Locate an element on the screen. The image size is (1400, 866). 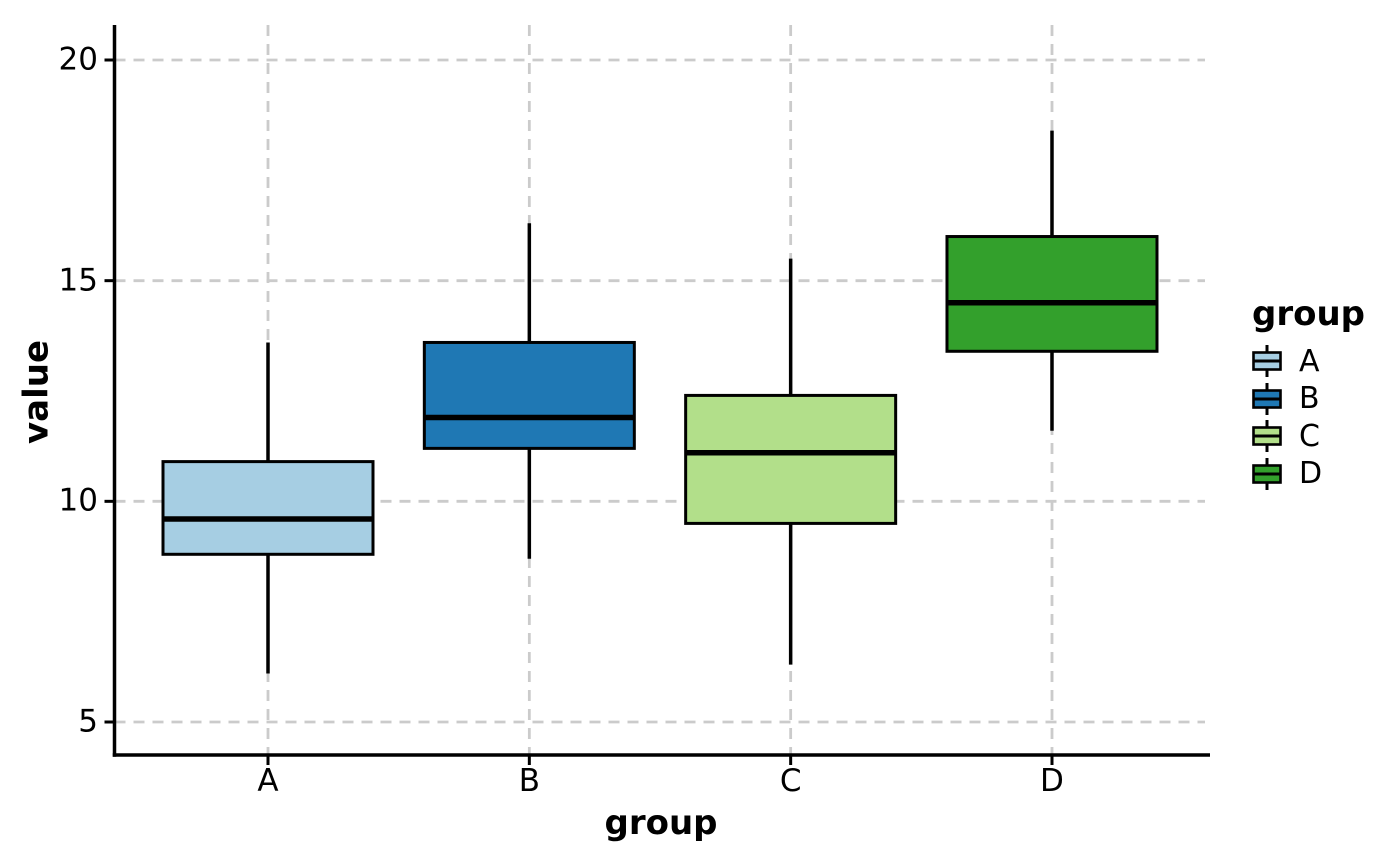
x-axis-title: group is located at coordinates (661, 823).